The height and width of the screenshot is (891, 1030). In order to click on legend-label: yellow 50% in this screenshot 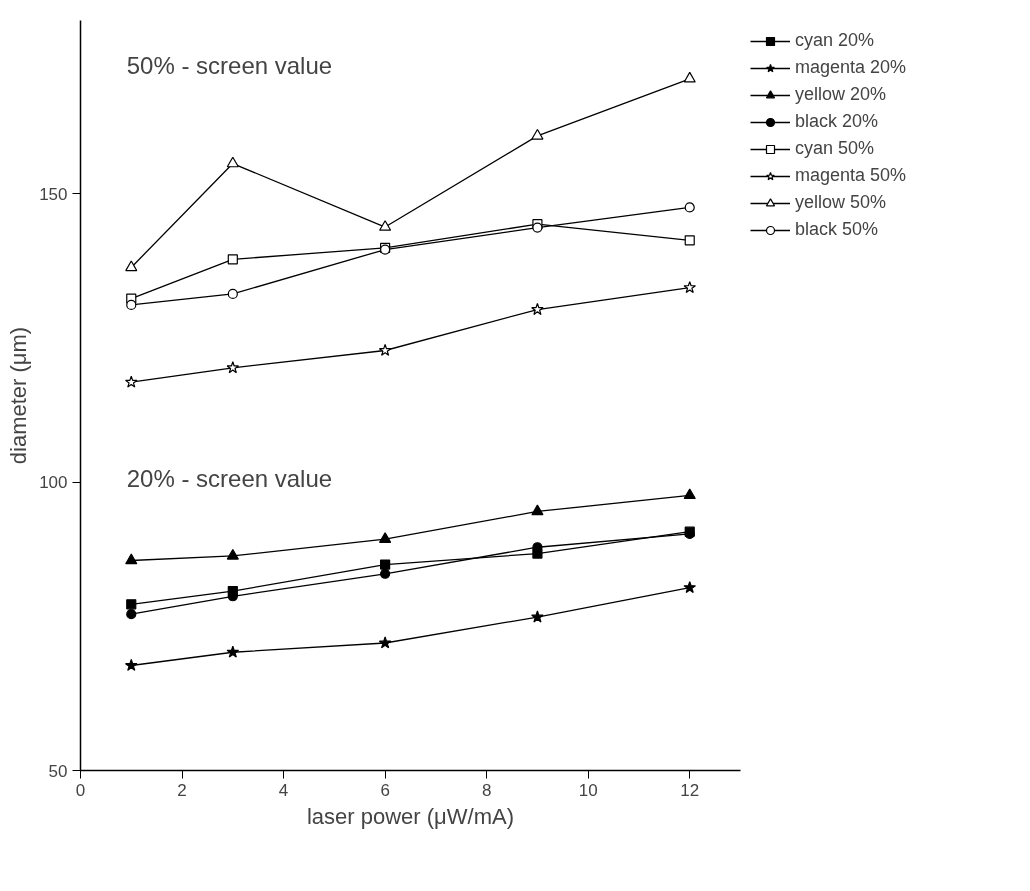, I will do `click(841, 202)`.